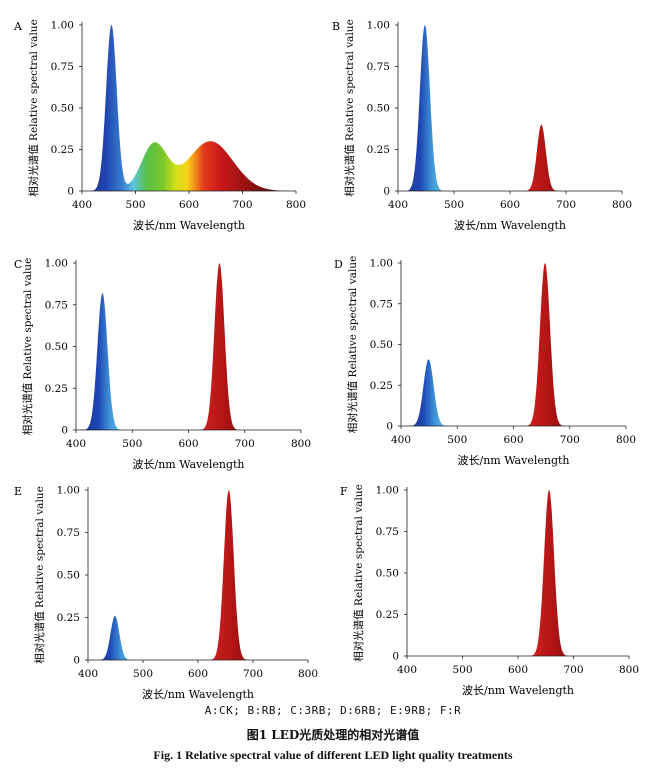 This screenshot has height=771, width=666. What do you see at coordinates (333, 735) in the screenshot?
I see `figure-caption-chinese: 图1 LED光质处理的相对光谱值` at bounding box center [333, 735].